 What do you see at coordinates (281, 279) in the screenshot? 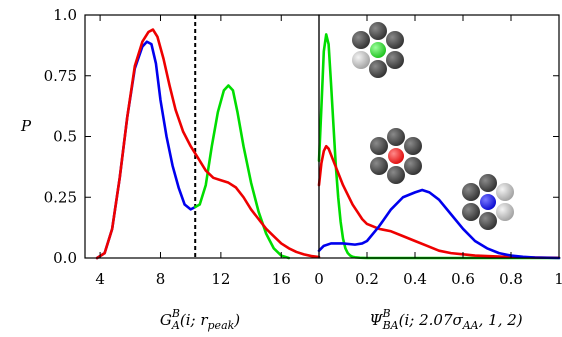
I see `left-x-tick-label: 16` at bounding box center [281, 279].